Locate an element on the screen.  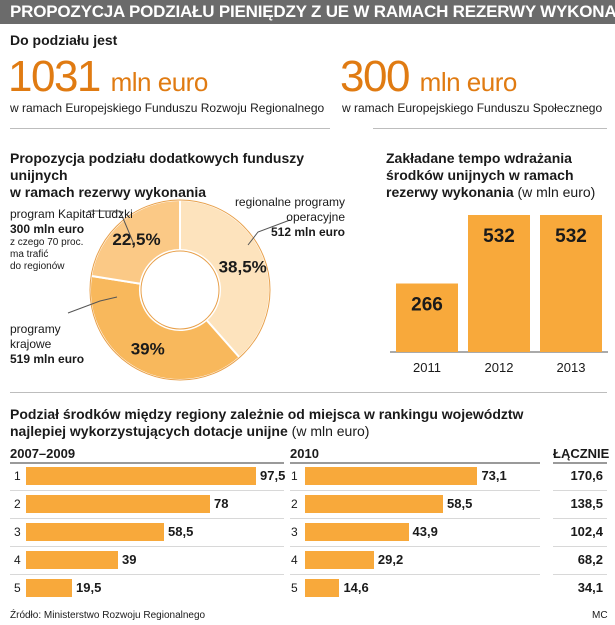
label-regionalne-amount: 512 mln euro is located at coordinates (307, 232).